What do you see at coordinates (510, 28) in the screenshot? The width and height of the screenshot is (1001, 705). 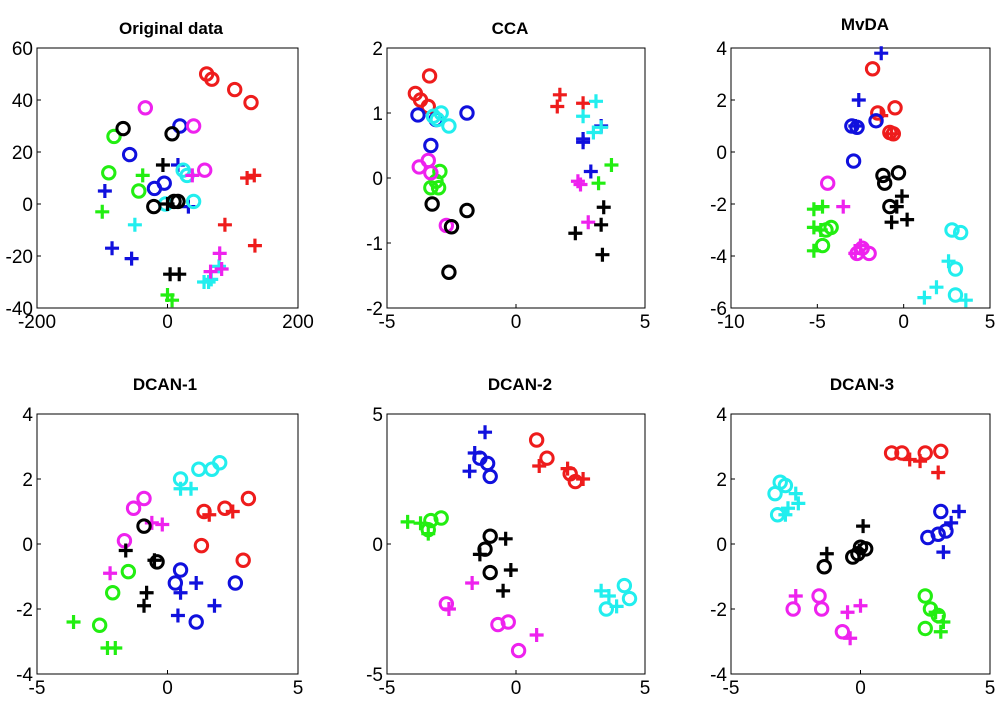 I see `panel-title: CCA` at bounding box center [510, 28].